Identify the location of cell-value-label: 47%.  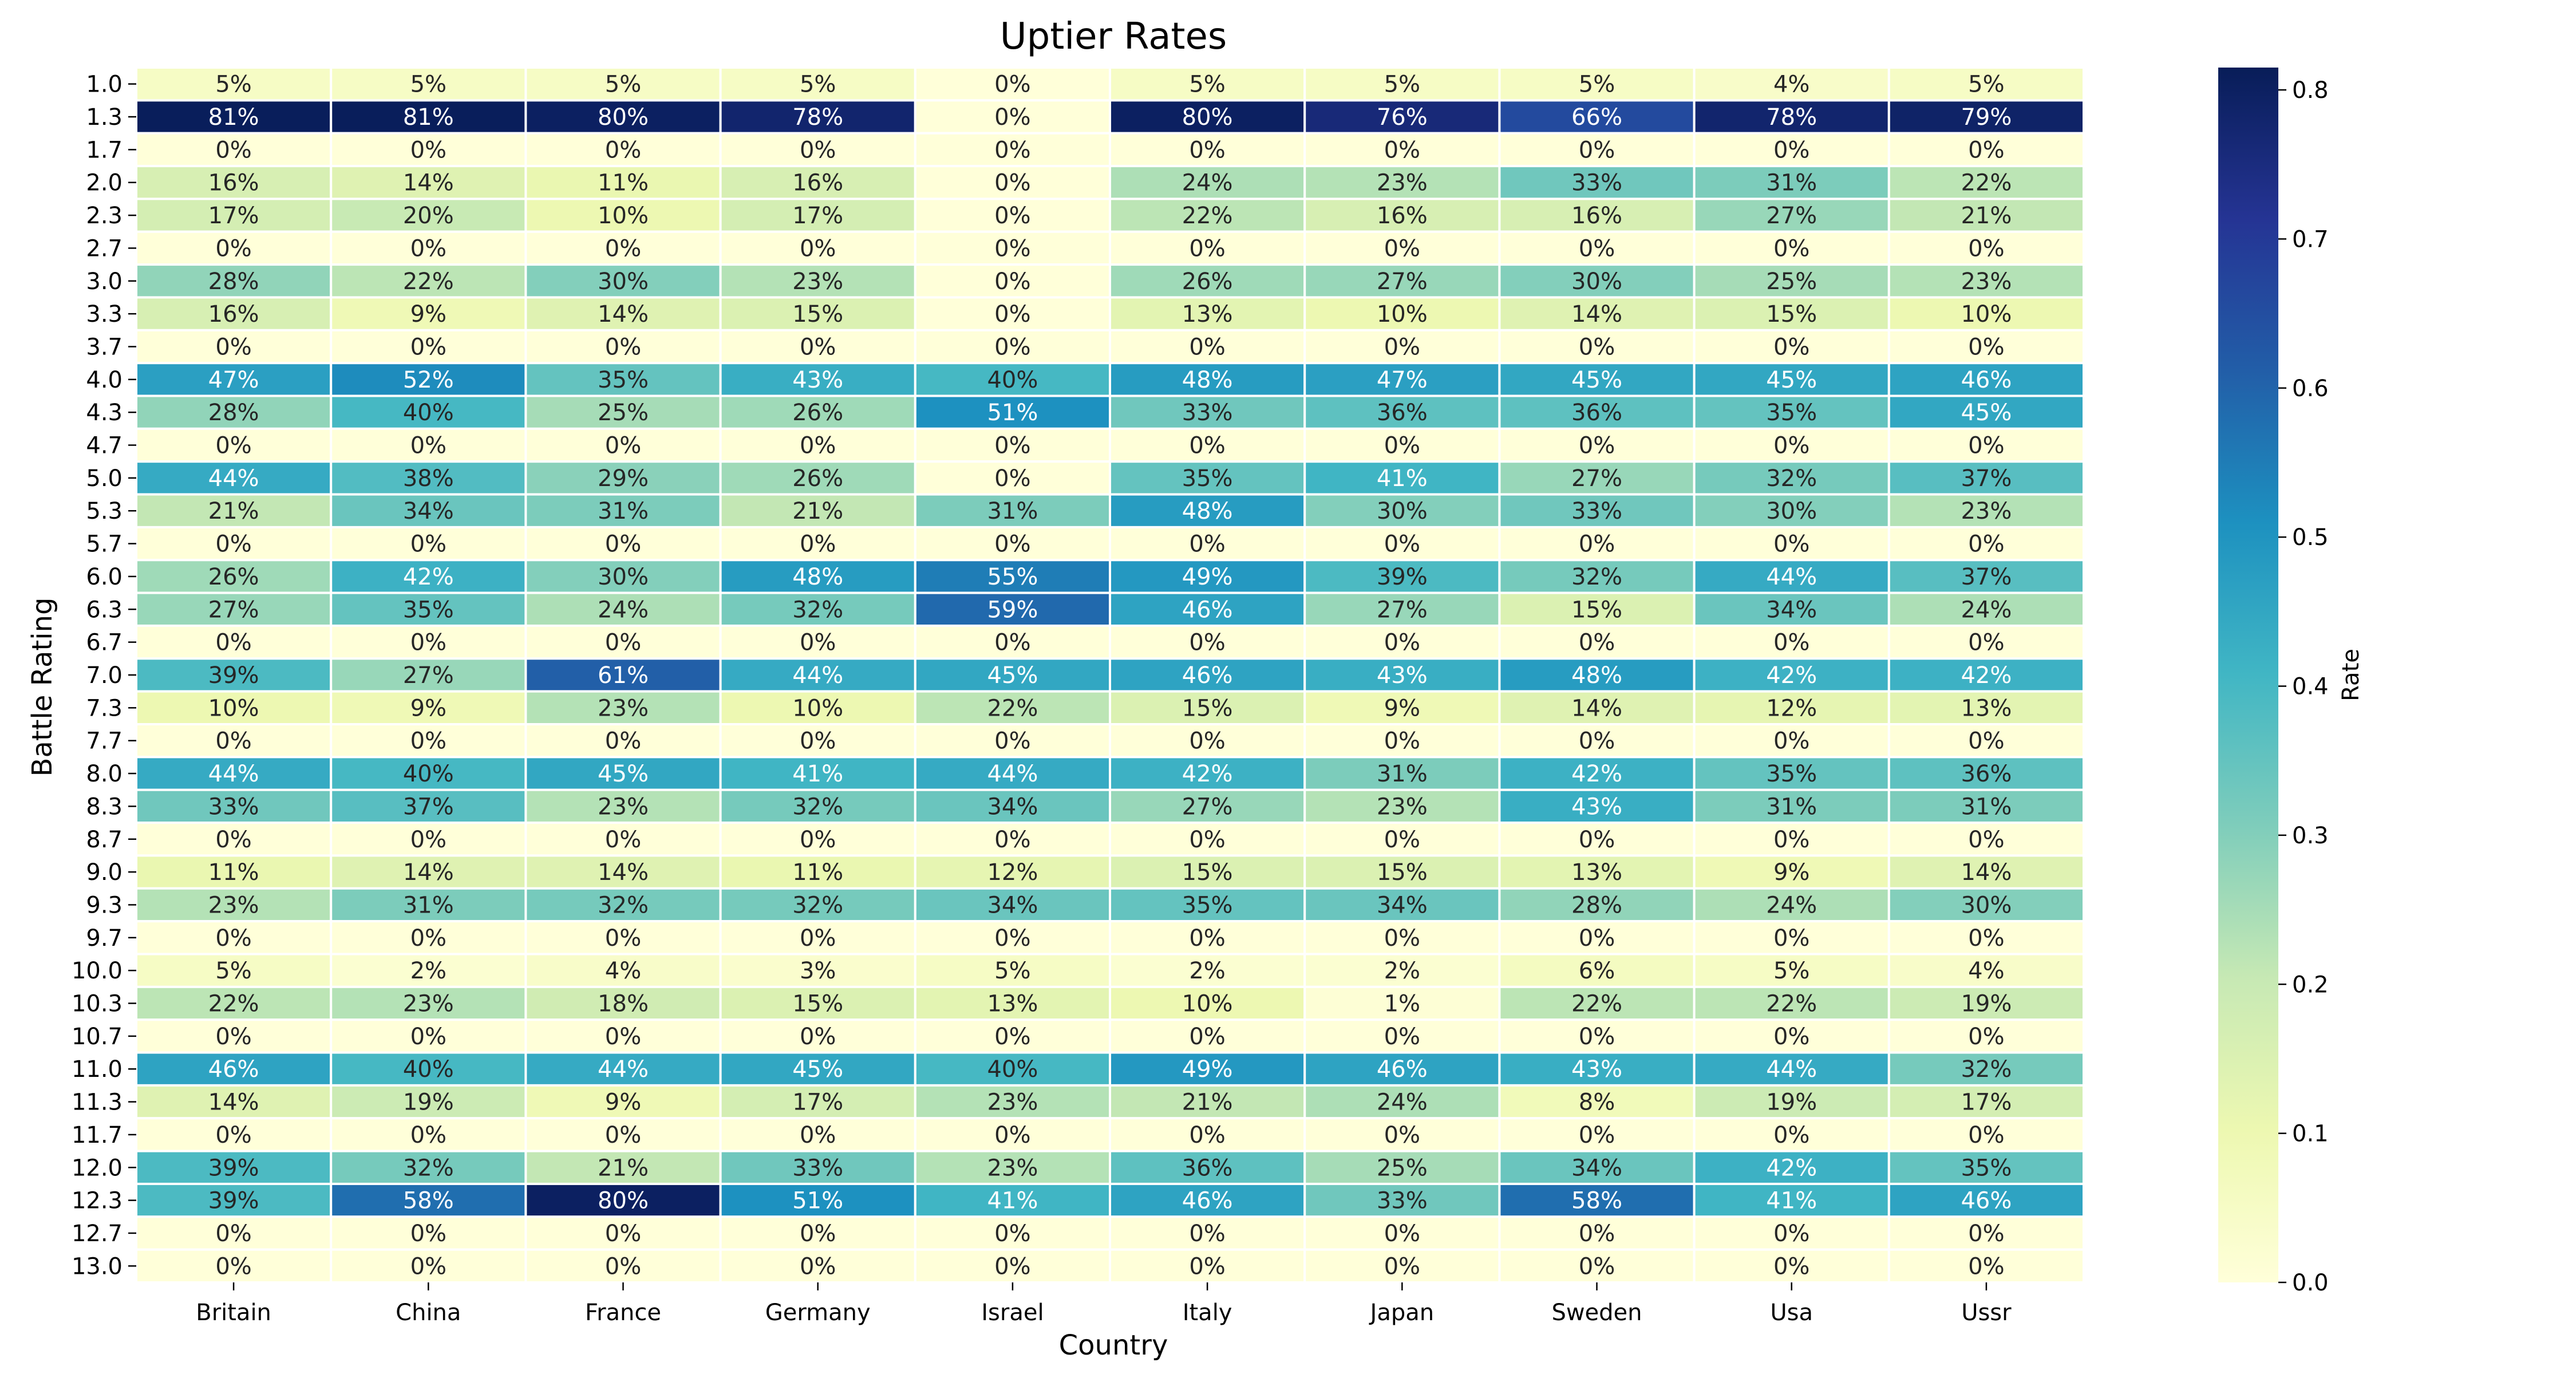
(1402, 380).